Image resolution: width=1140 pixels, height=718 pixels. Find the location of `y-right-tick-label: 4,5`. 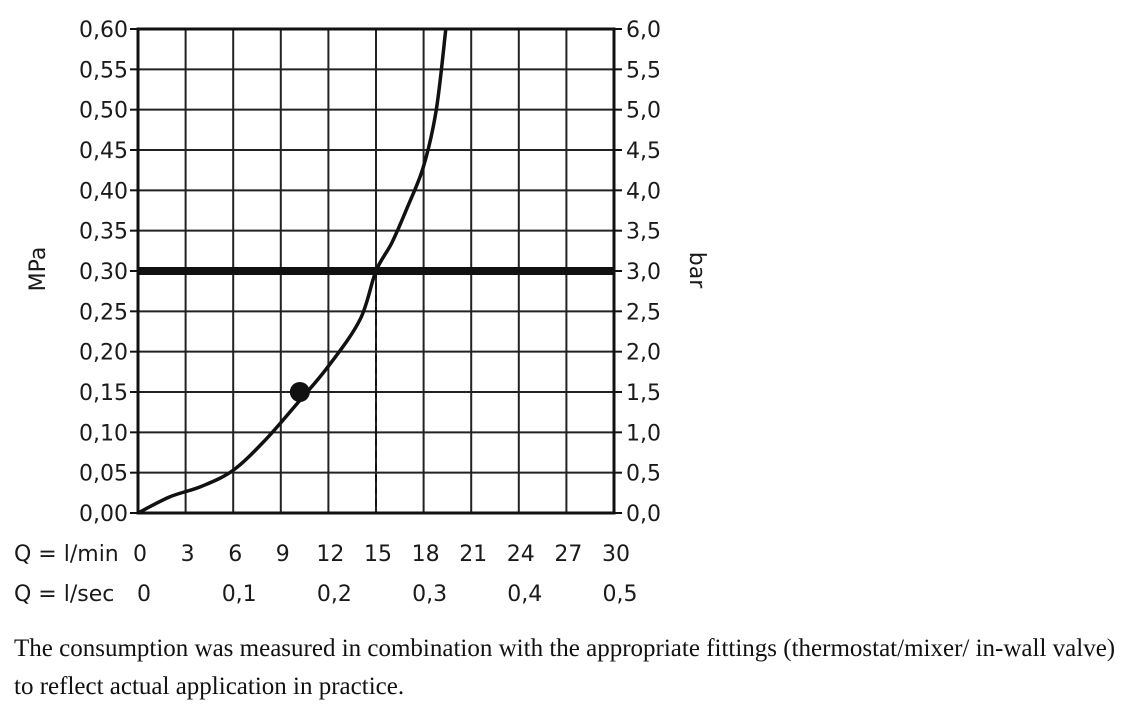

y-right-tick-label: 4,5 is located at coordinates (643, 151).